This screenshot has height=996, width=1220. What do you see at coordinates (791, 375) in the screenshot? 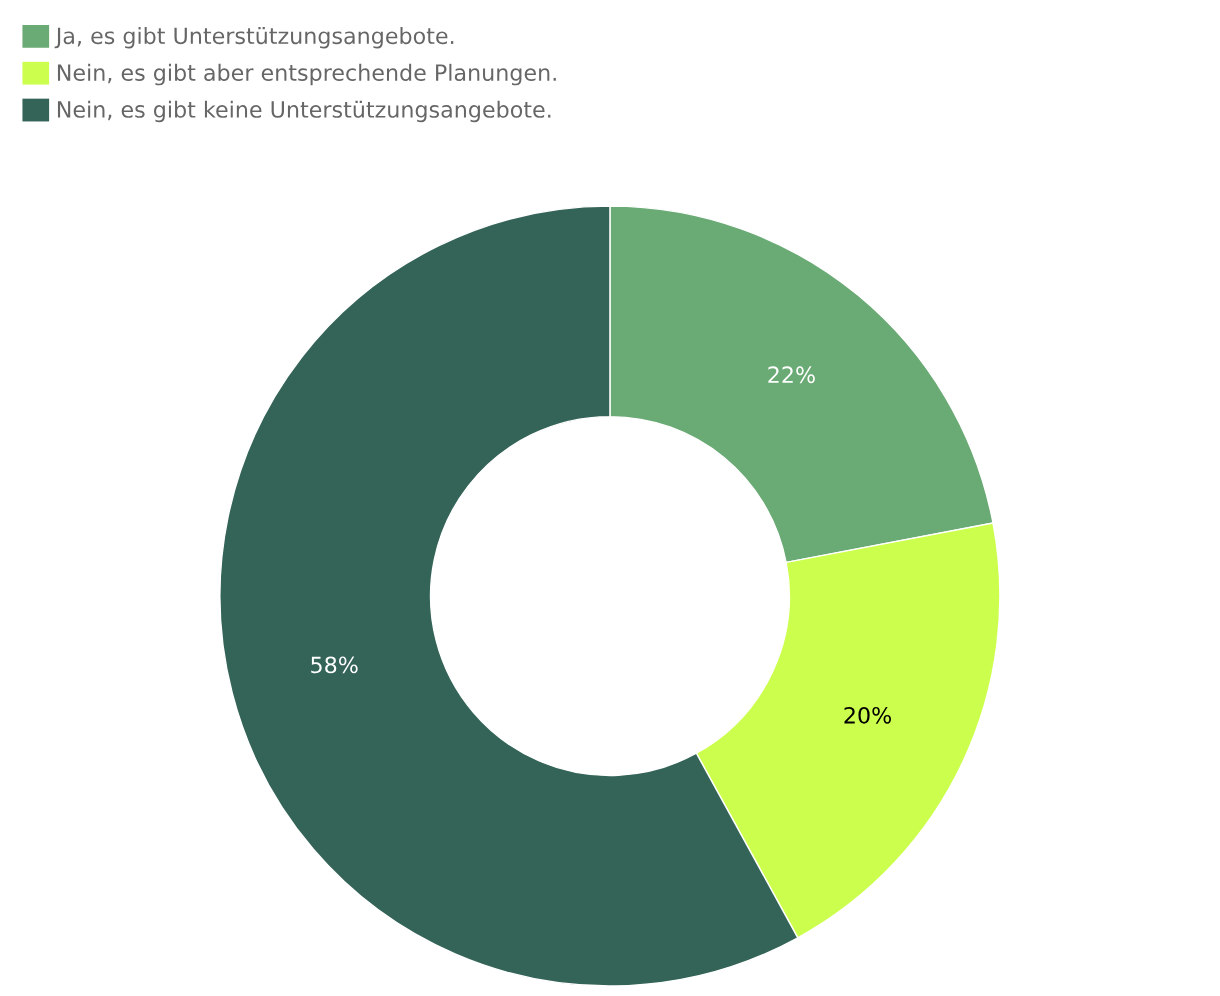
I see `data-label: 22%` at bounding box center [791, 375].